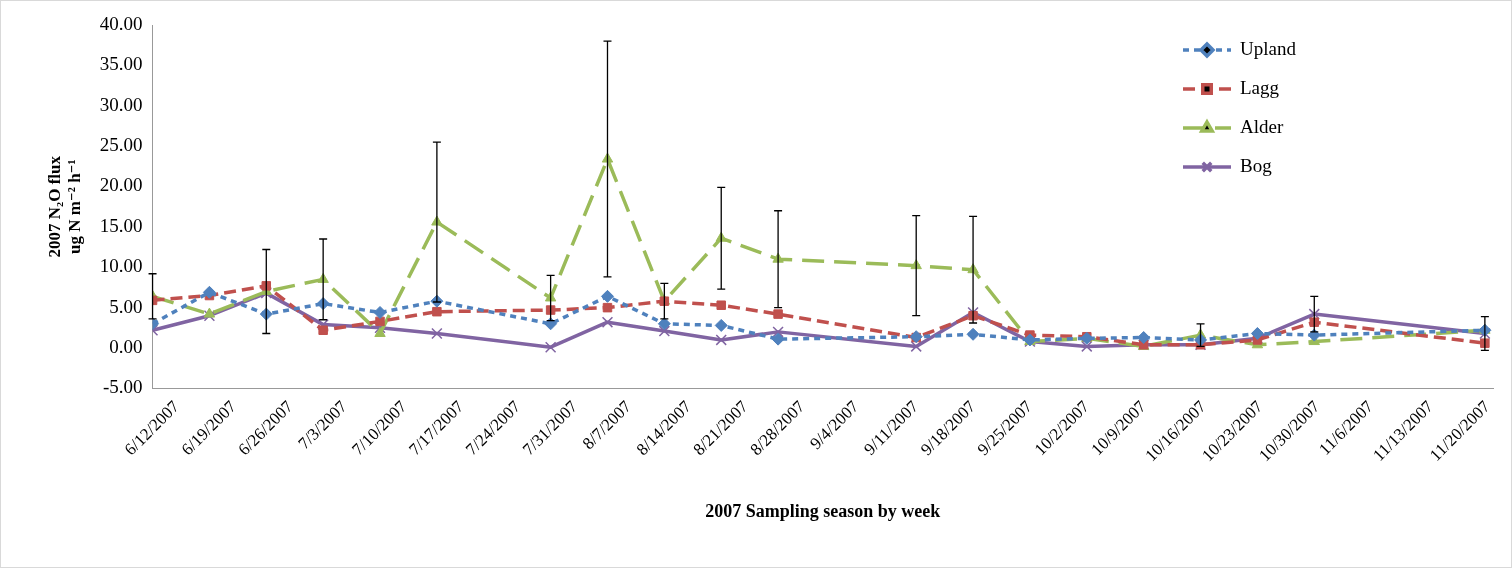 Image resolution: width=1512 pixels, height=568 pixels. Describe the element at coordinates (121, 104) in the screenshot. I see `y-tick-label: 30.00` at that location.